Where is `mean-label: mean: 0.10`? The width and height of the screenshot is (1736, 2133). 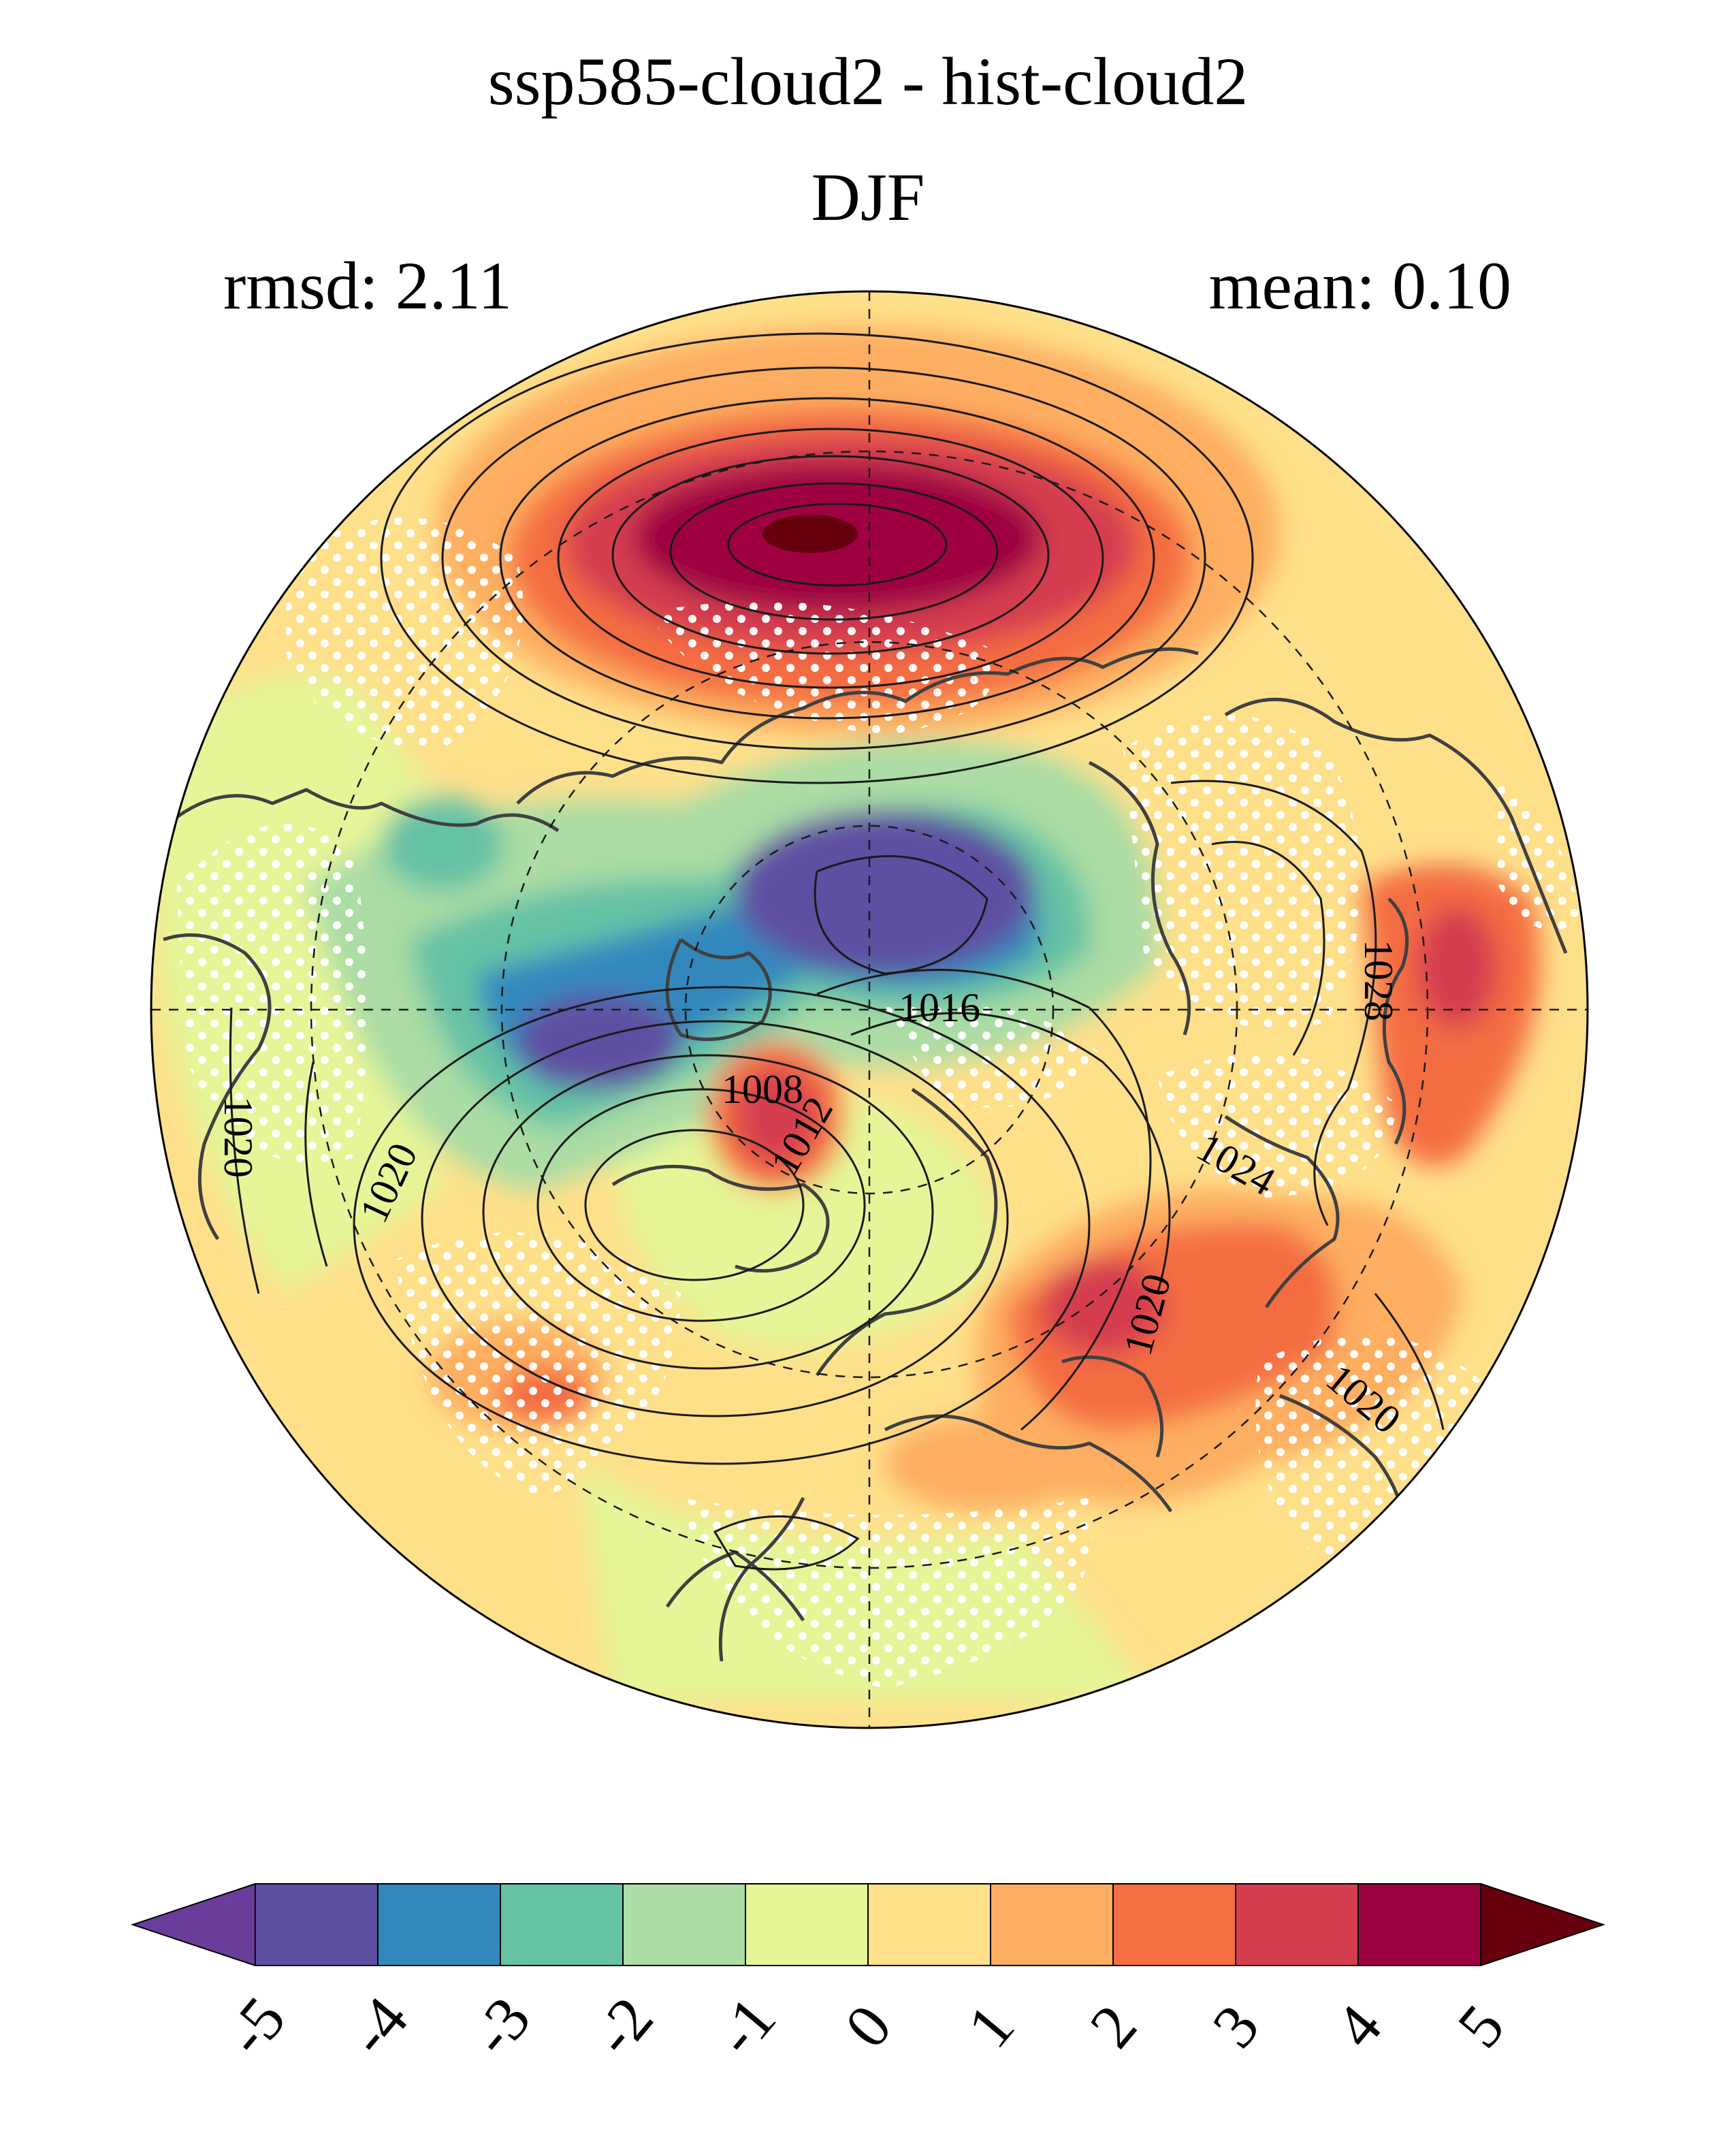
mean-label: mean: 0.10 is located at coordinates (1359, 285).